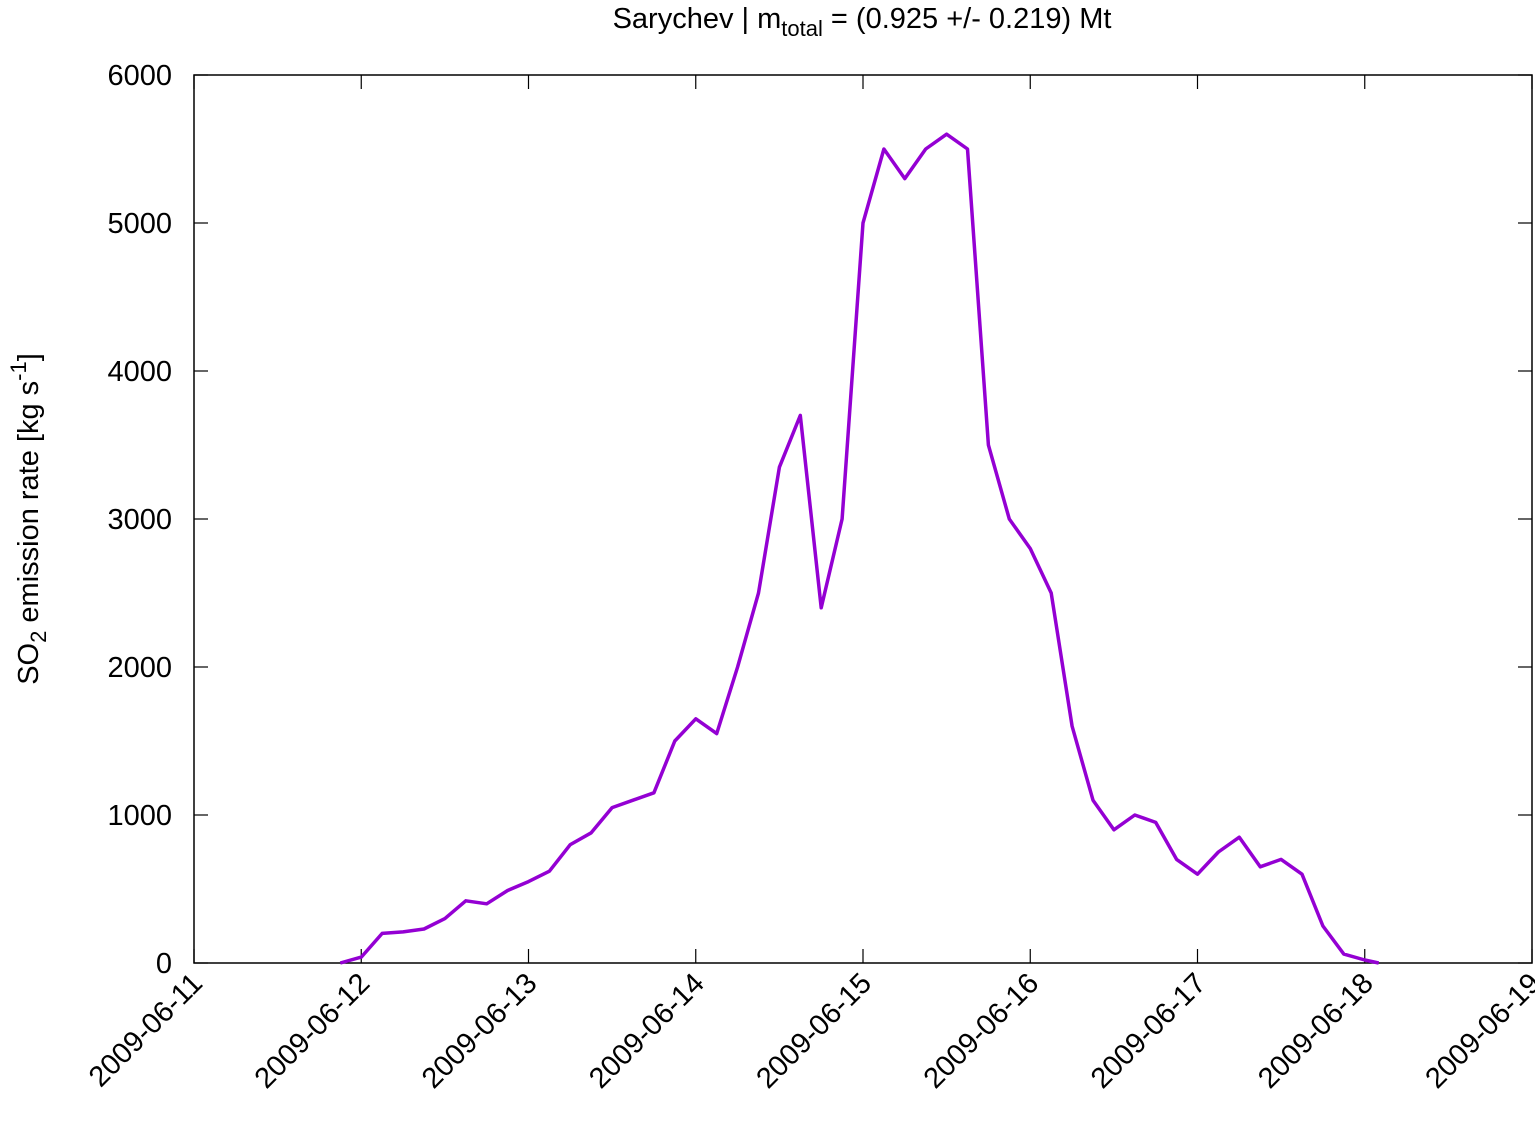  Describe the element at coordinates (18, 371) in the screenshot. I see `ylabel-superscript: -1` at that location.